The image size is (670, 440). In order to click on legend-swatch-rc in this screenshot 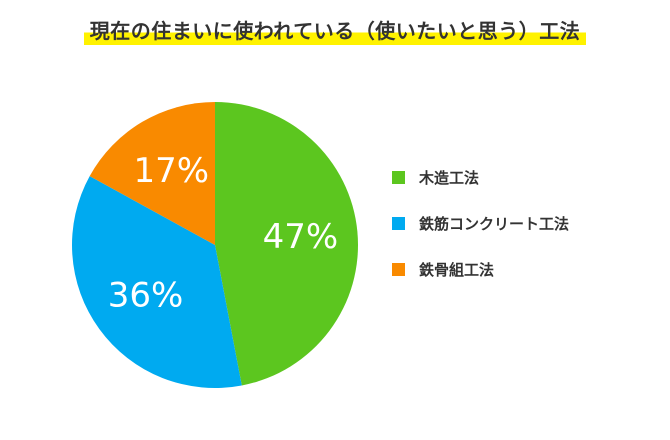, I will do `click(398, 223)`.